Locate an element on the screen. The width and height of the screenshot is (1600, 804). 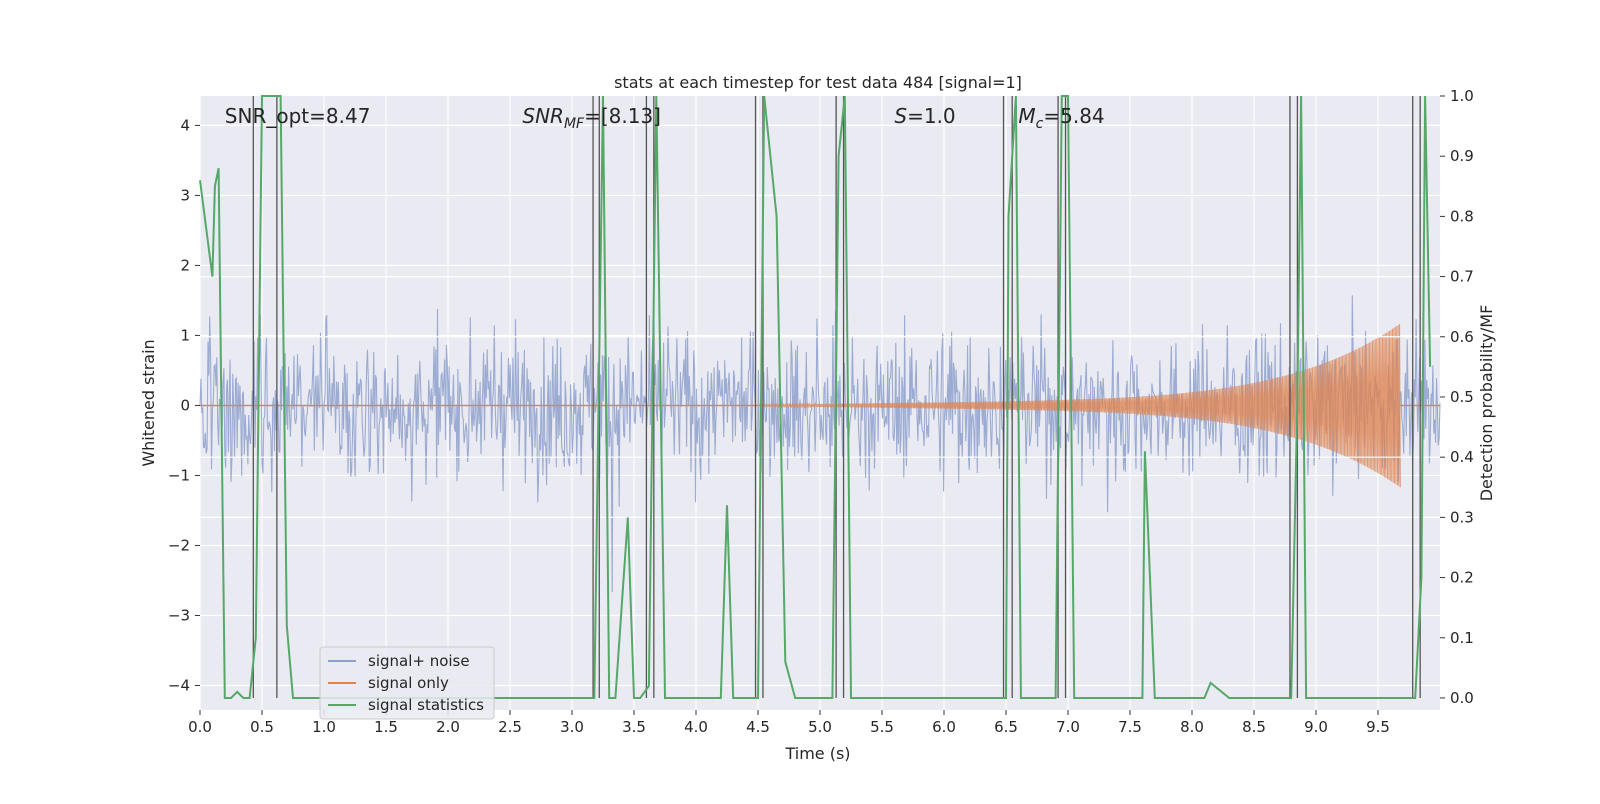
y-tick-label: 1 is located at coordinates (185, 335).